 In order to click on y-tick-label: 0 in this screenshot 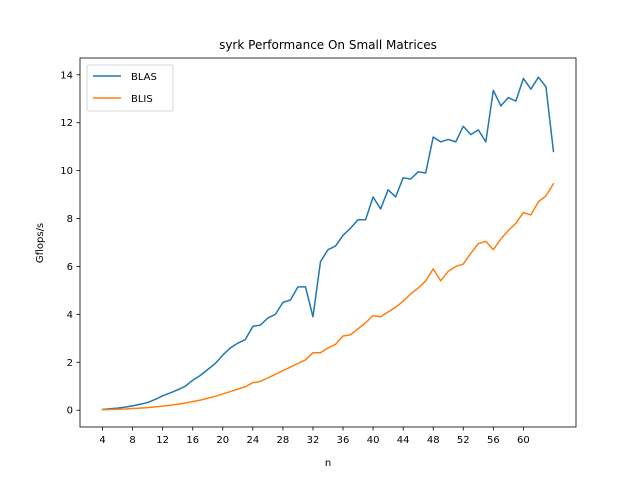, I will do `click(70, 411)`.